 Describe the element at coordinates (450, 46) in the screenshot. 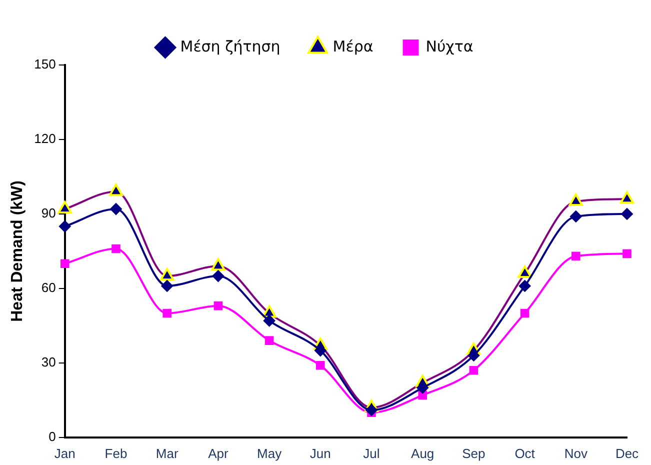

I see `legend-label: Νύχτα` at that location.